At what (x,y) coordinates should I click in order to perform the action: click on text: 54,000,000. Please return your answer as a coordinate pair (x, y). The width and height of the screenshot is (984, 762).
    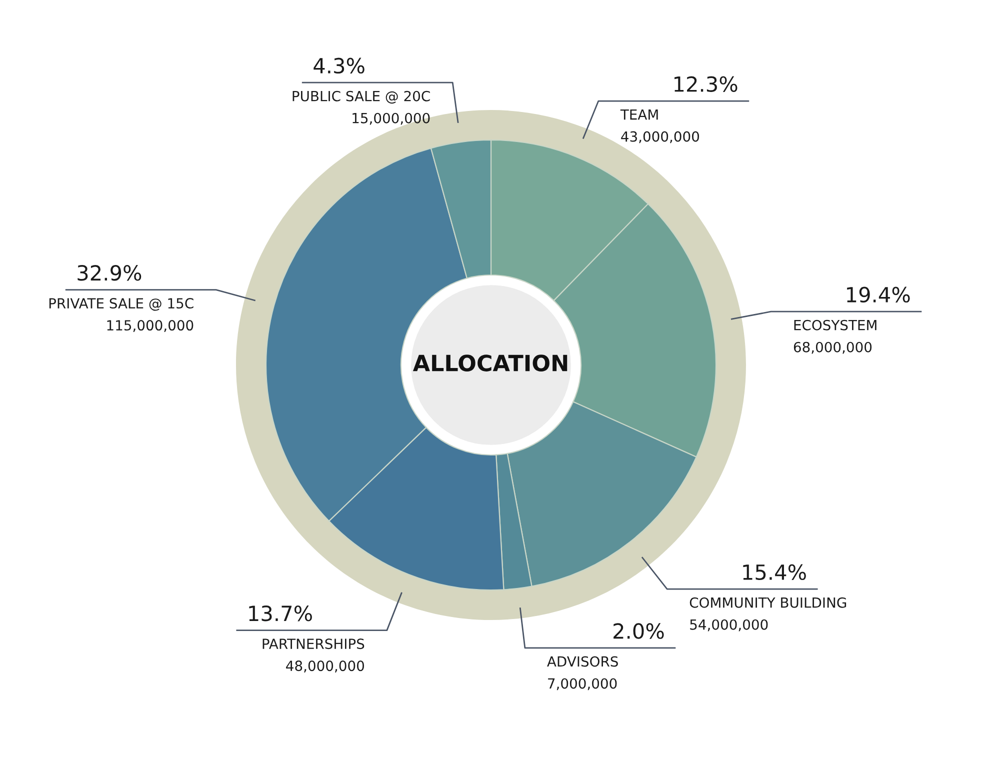
    Looking at the image, I should click on (729, 625).